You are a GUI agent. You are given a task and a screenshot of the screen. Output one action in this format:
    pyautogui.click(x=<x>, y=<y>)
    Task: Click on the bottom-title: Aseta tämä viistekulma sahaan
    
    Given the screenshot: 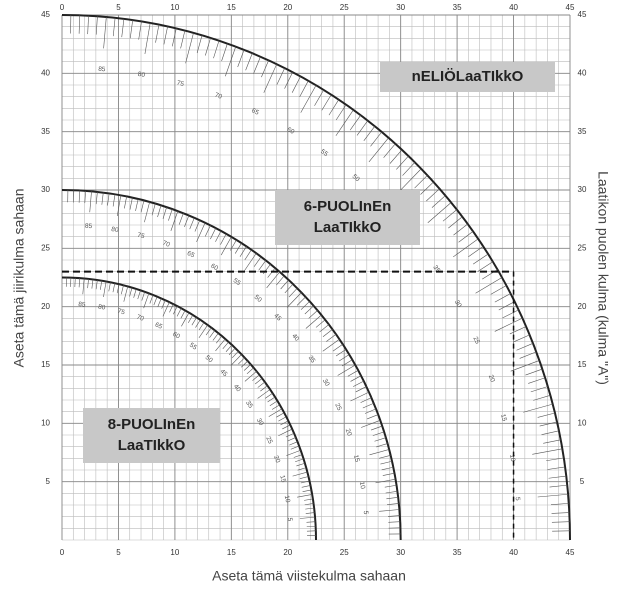 What is the action you would take?
    pyautogui.click(x=309, y=576)
    